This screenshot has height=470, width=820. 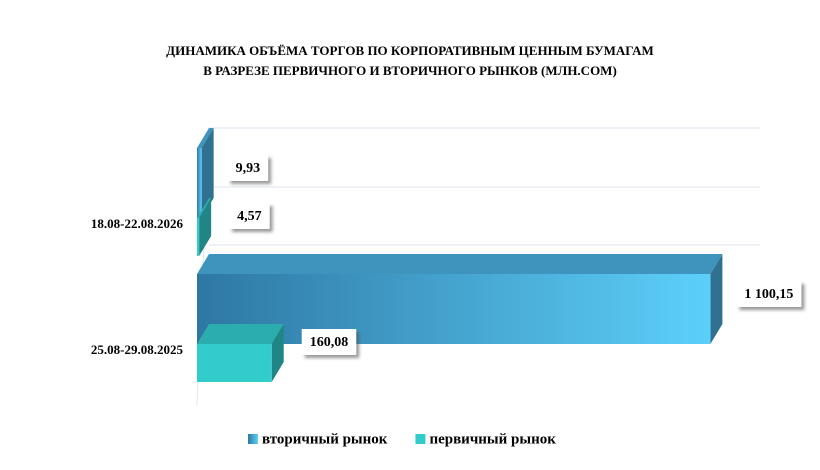 I want to click on value-label: 160,08, so click(x=329, y=342).